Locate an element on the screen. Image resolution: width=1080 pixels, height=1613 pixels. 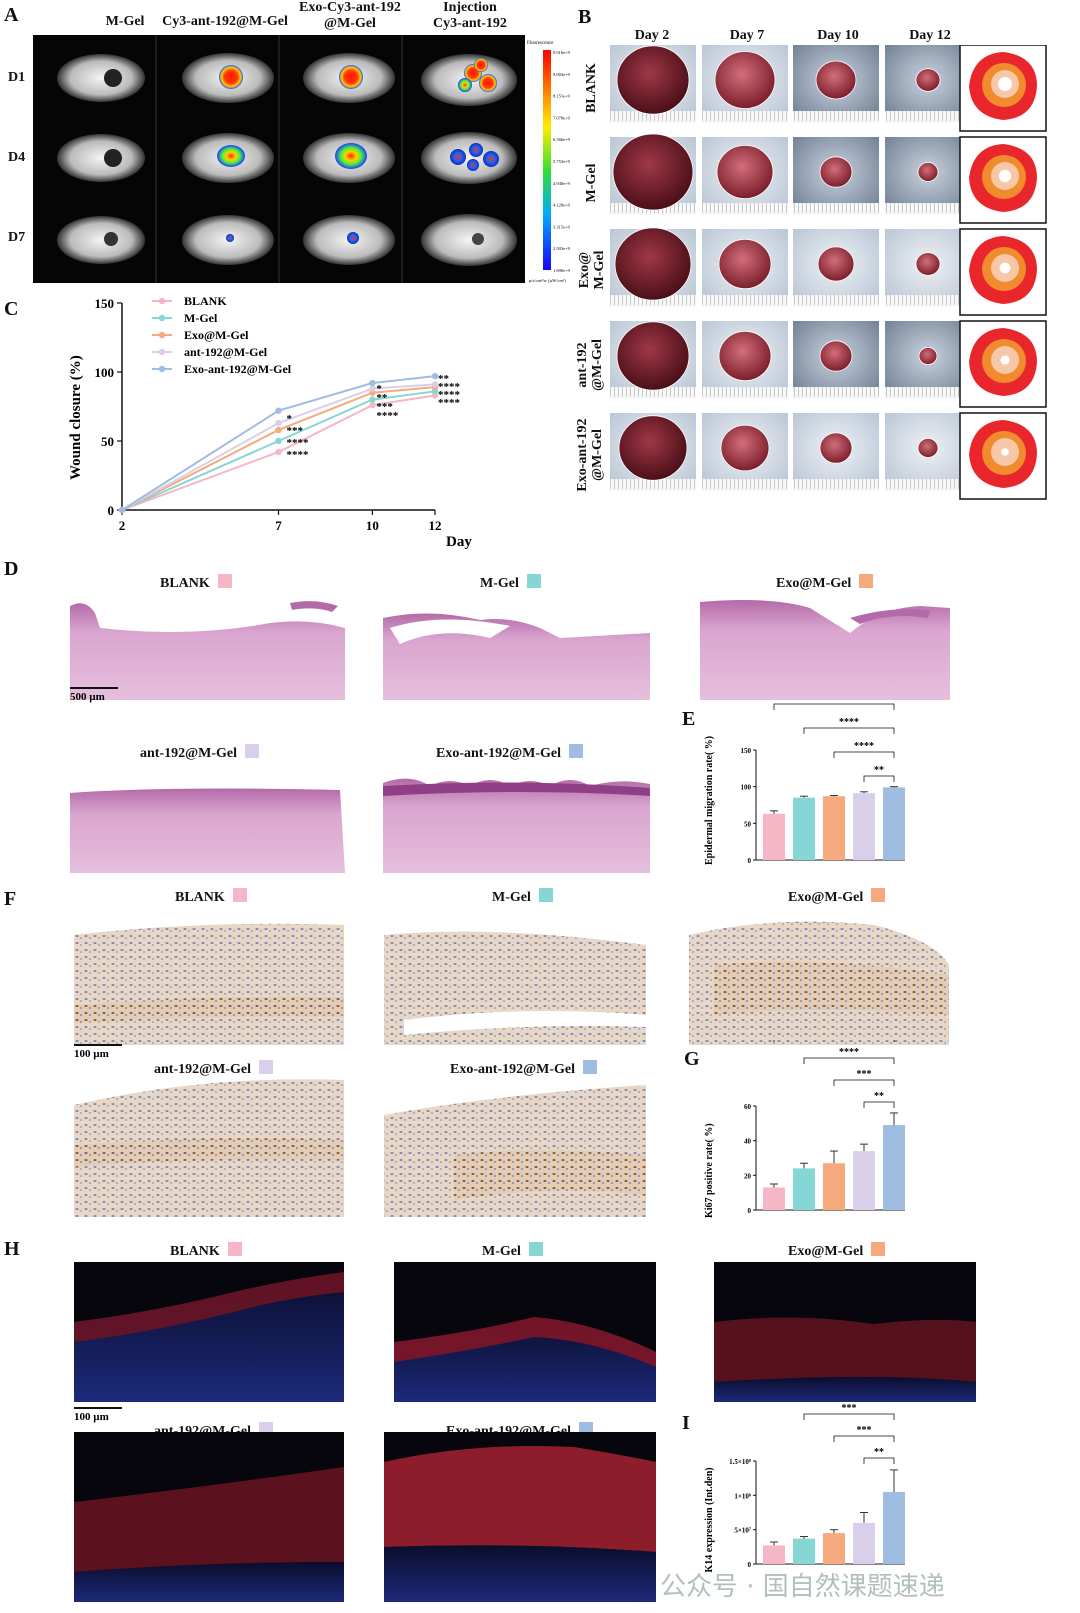
d-title-exo: Exo@M-Gel is located at coordinates (825, 583).